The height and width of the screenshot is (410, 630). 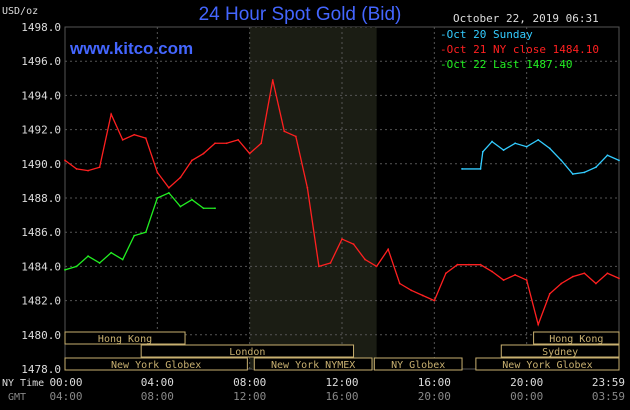 I want to click on x-tick-label-ny: 20:00, so click(x=526, y=382).